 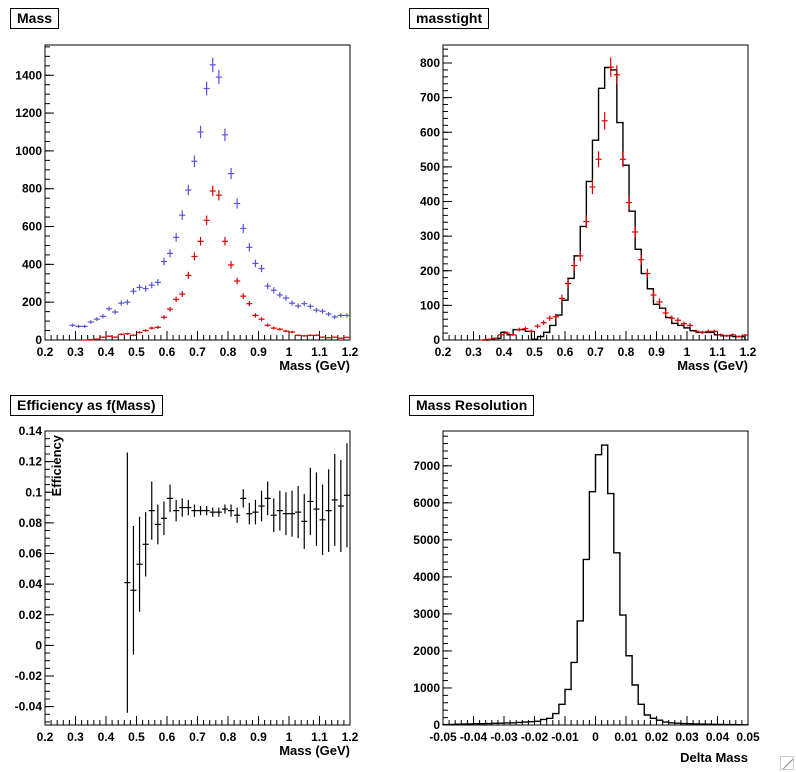 What do you see at coordinates (45, 737) in the screenshot?
I see `x-tick-label: 0.2` at bounding box center [45, 737].